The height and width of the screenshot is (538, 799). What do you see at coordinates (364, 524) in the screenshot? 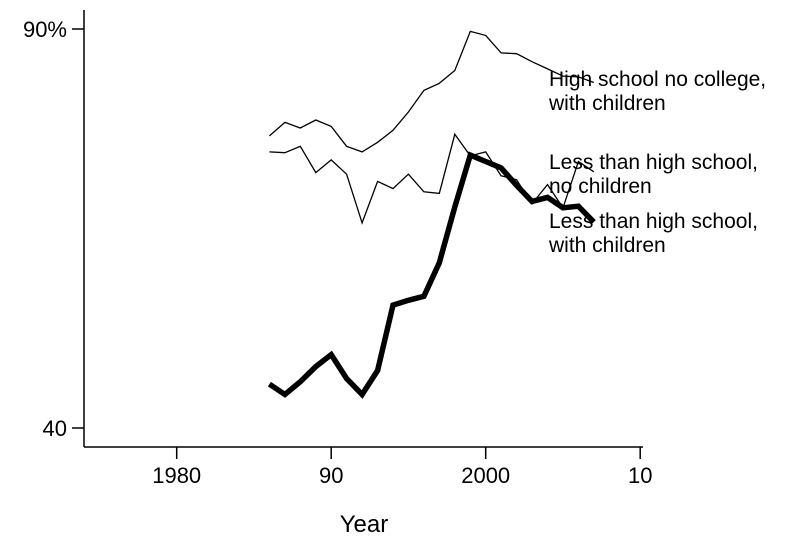
I see `x-axis-title: Year` at bounding box center [364, 524].